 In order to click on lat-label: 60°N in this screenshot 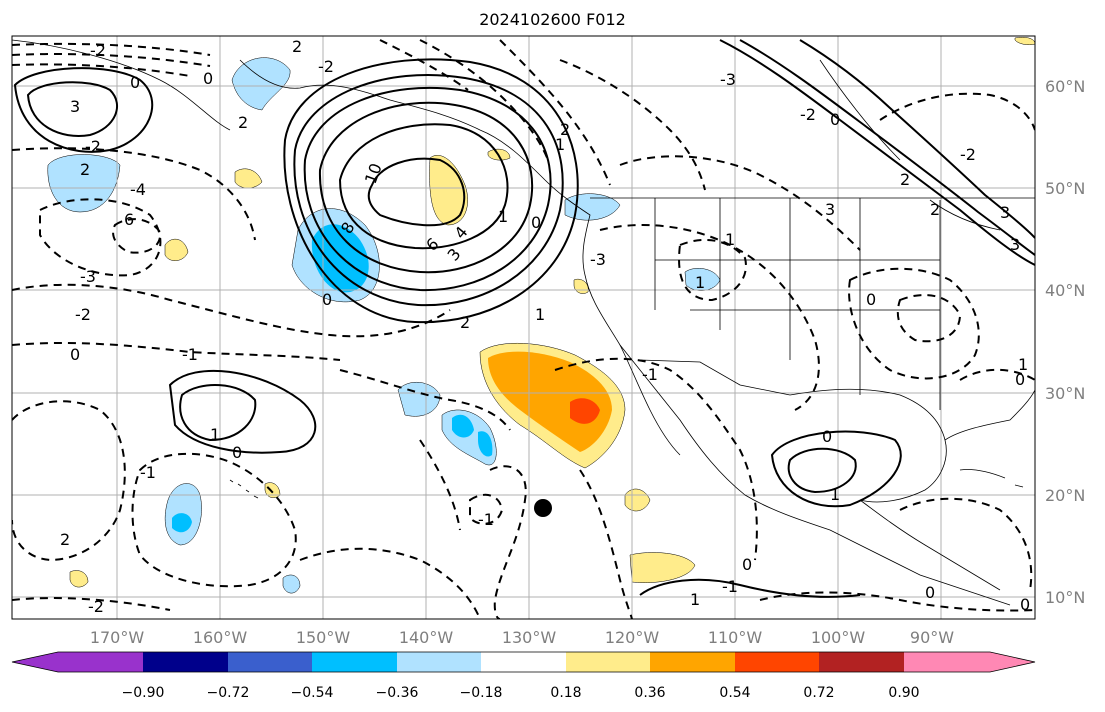, I will do `click(1065, 86)`.